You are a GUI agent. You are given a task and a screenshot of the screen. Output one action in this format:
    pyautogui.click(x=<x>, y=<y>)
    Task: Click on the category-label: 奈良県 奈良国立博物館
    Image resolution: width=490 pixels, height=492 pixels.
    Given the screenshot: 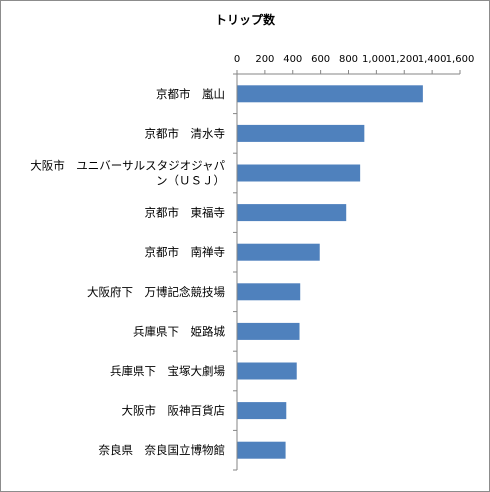 What is the action you would take?
    pyautogui.click(x=162, y=450)
    